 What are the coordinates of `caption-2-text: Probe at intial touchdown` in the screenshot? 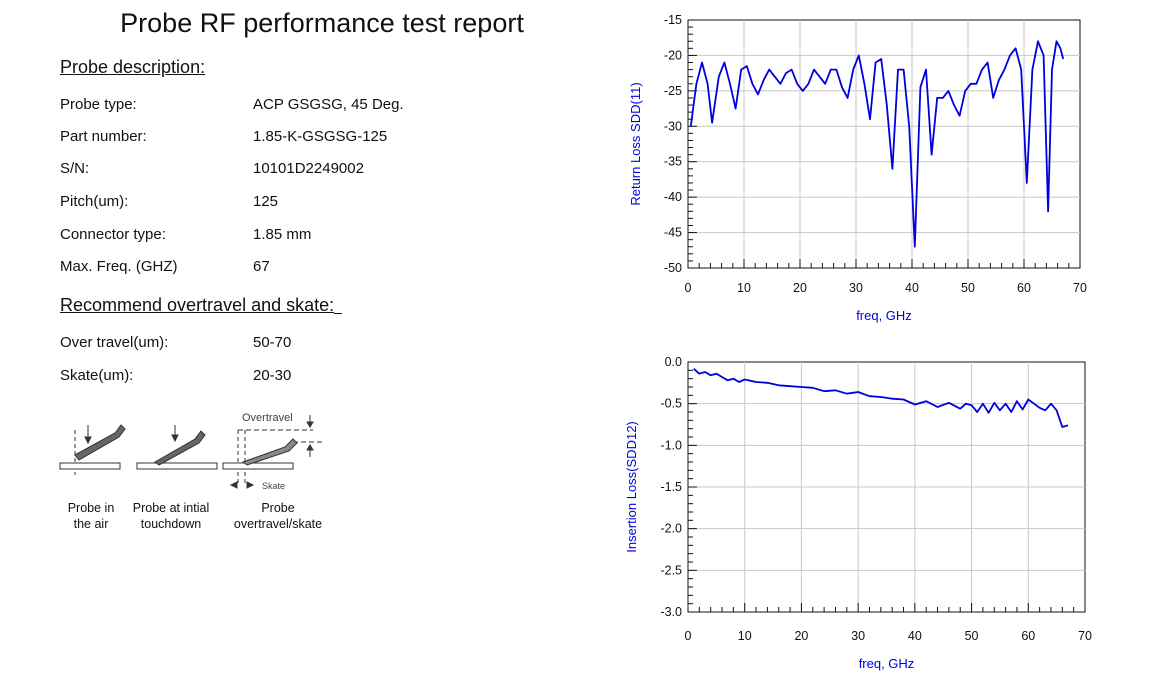 It's located at (171, 516).